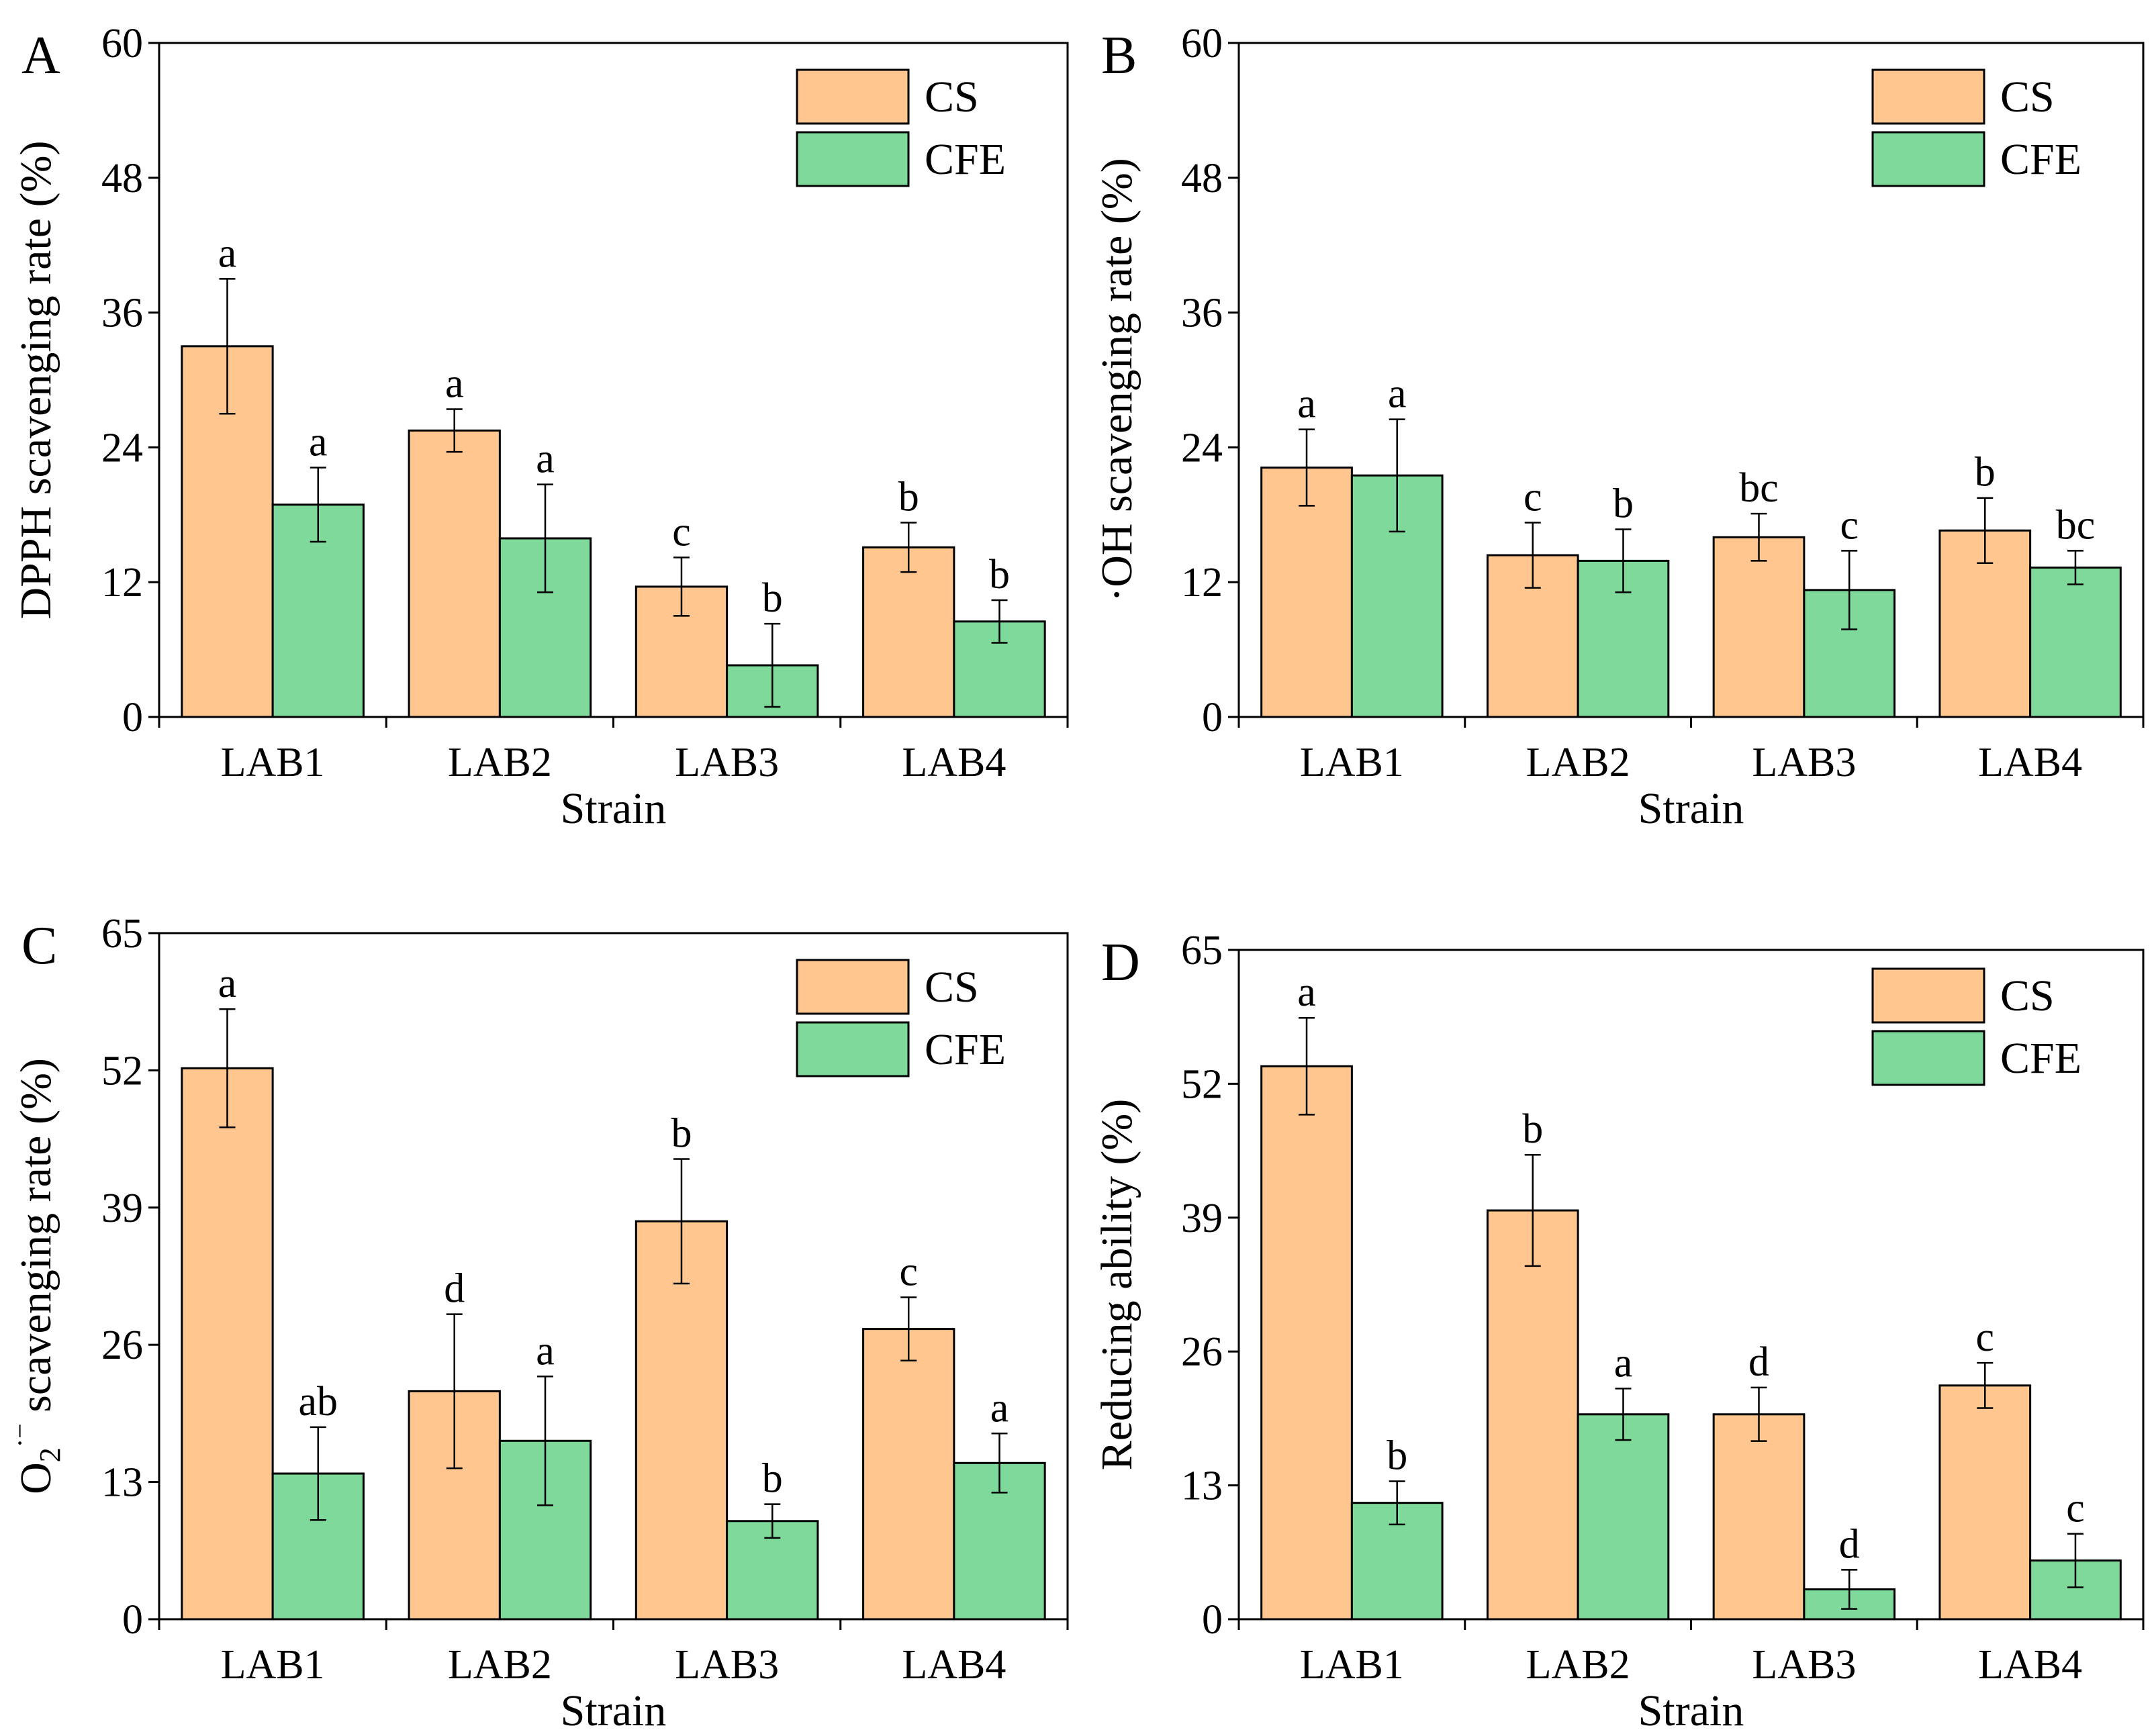 This screenshot has height=1732, width=2156. What do you see at coordinates (1202, 313) in the screenshot?
I see `y-tick-label: 36` at bounding box center [1202, 313].